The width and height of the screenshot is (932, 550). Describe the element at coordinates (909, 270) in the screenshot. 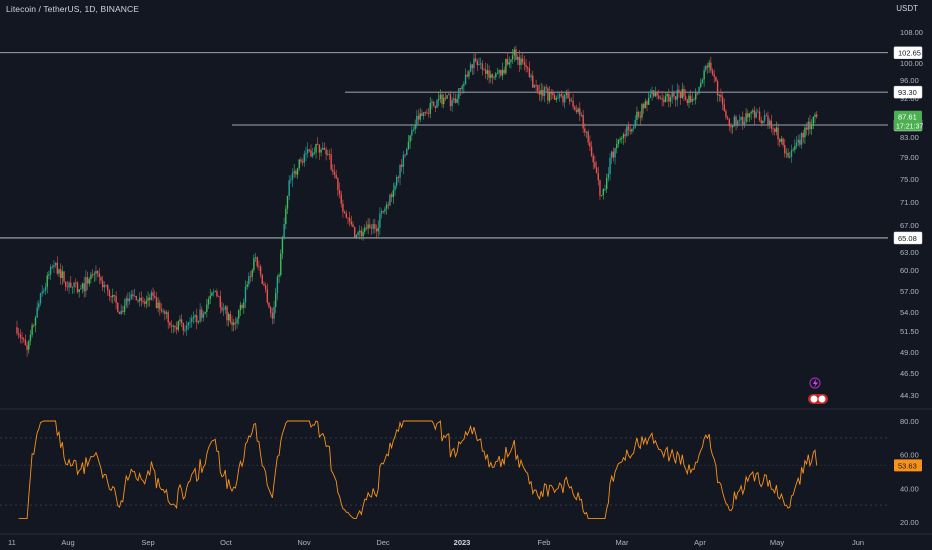

I see `price-axis-label: 60.00` at that location.